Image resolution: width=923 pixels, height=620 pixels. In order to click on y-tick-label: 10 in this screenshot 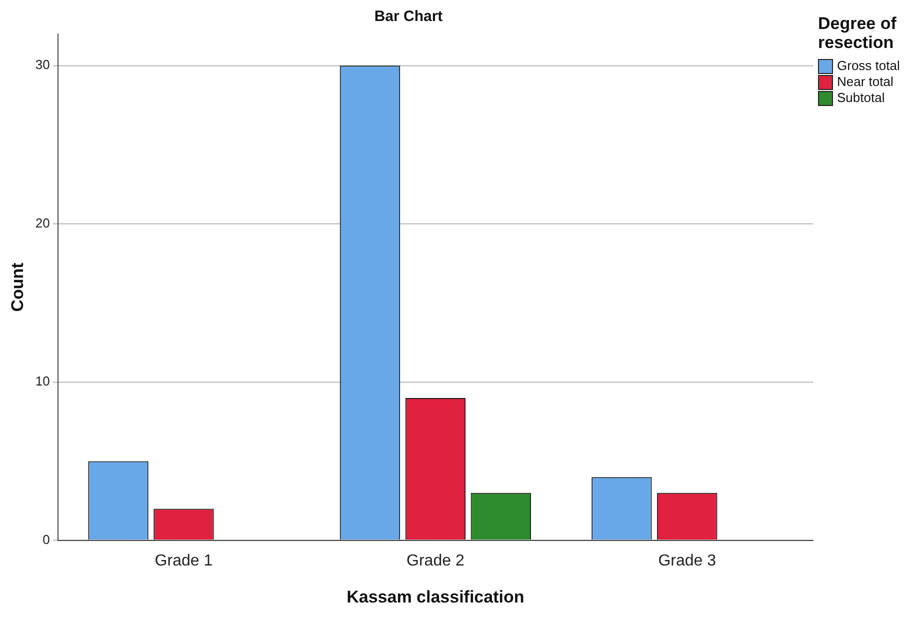, I will do `click(42, 381)`.